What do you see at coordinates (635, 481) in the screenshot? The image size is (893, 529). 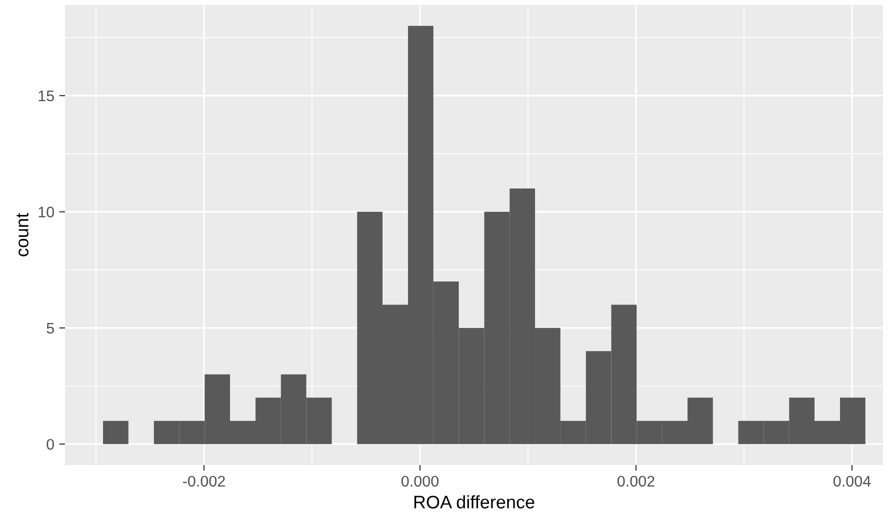 I see `x-tick-label: 0.002` at bounding box center [635, 481].